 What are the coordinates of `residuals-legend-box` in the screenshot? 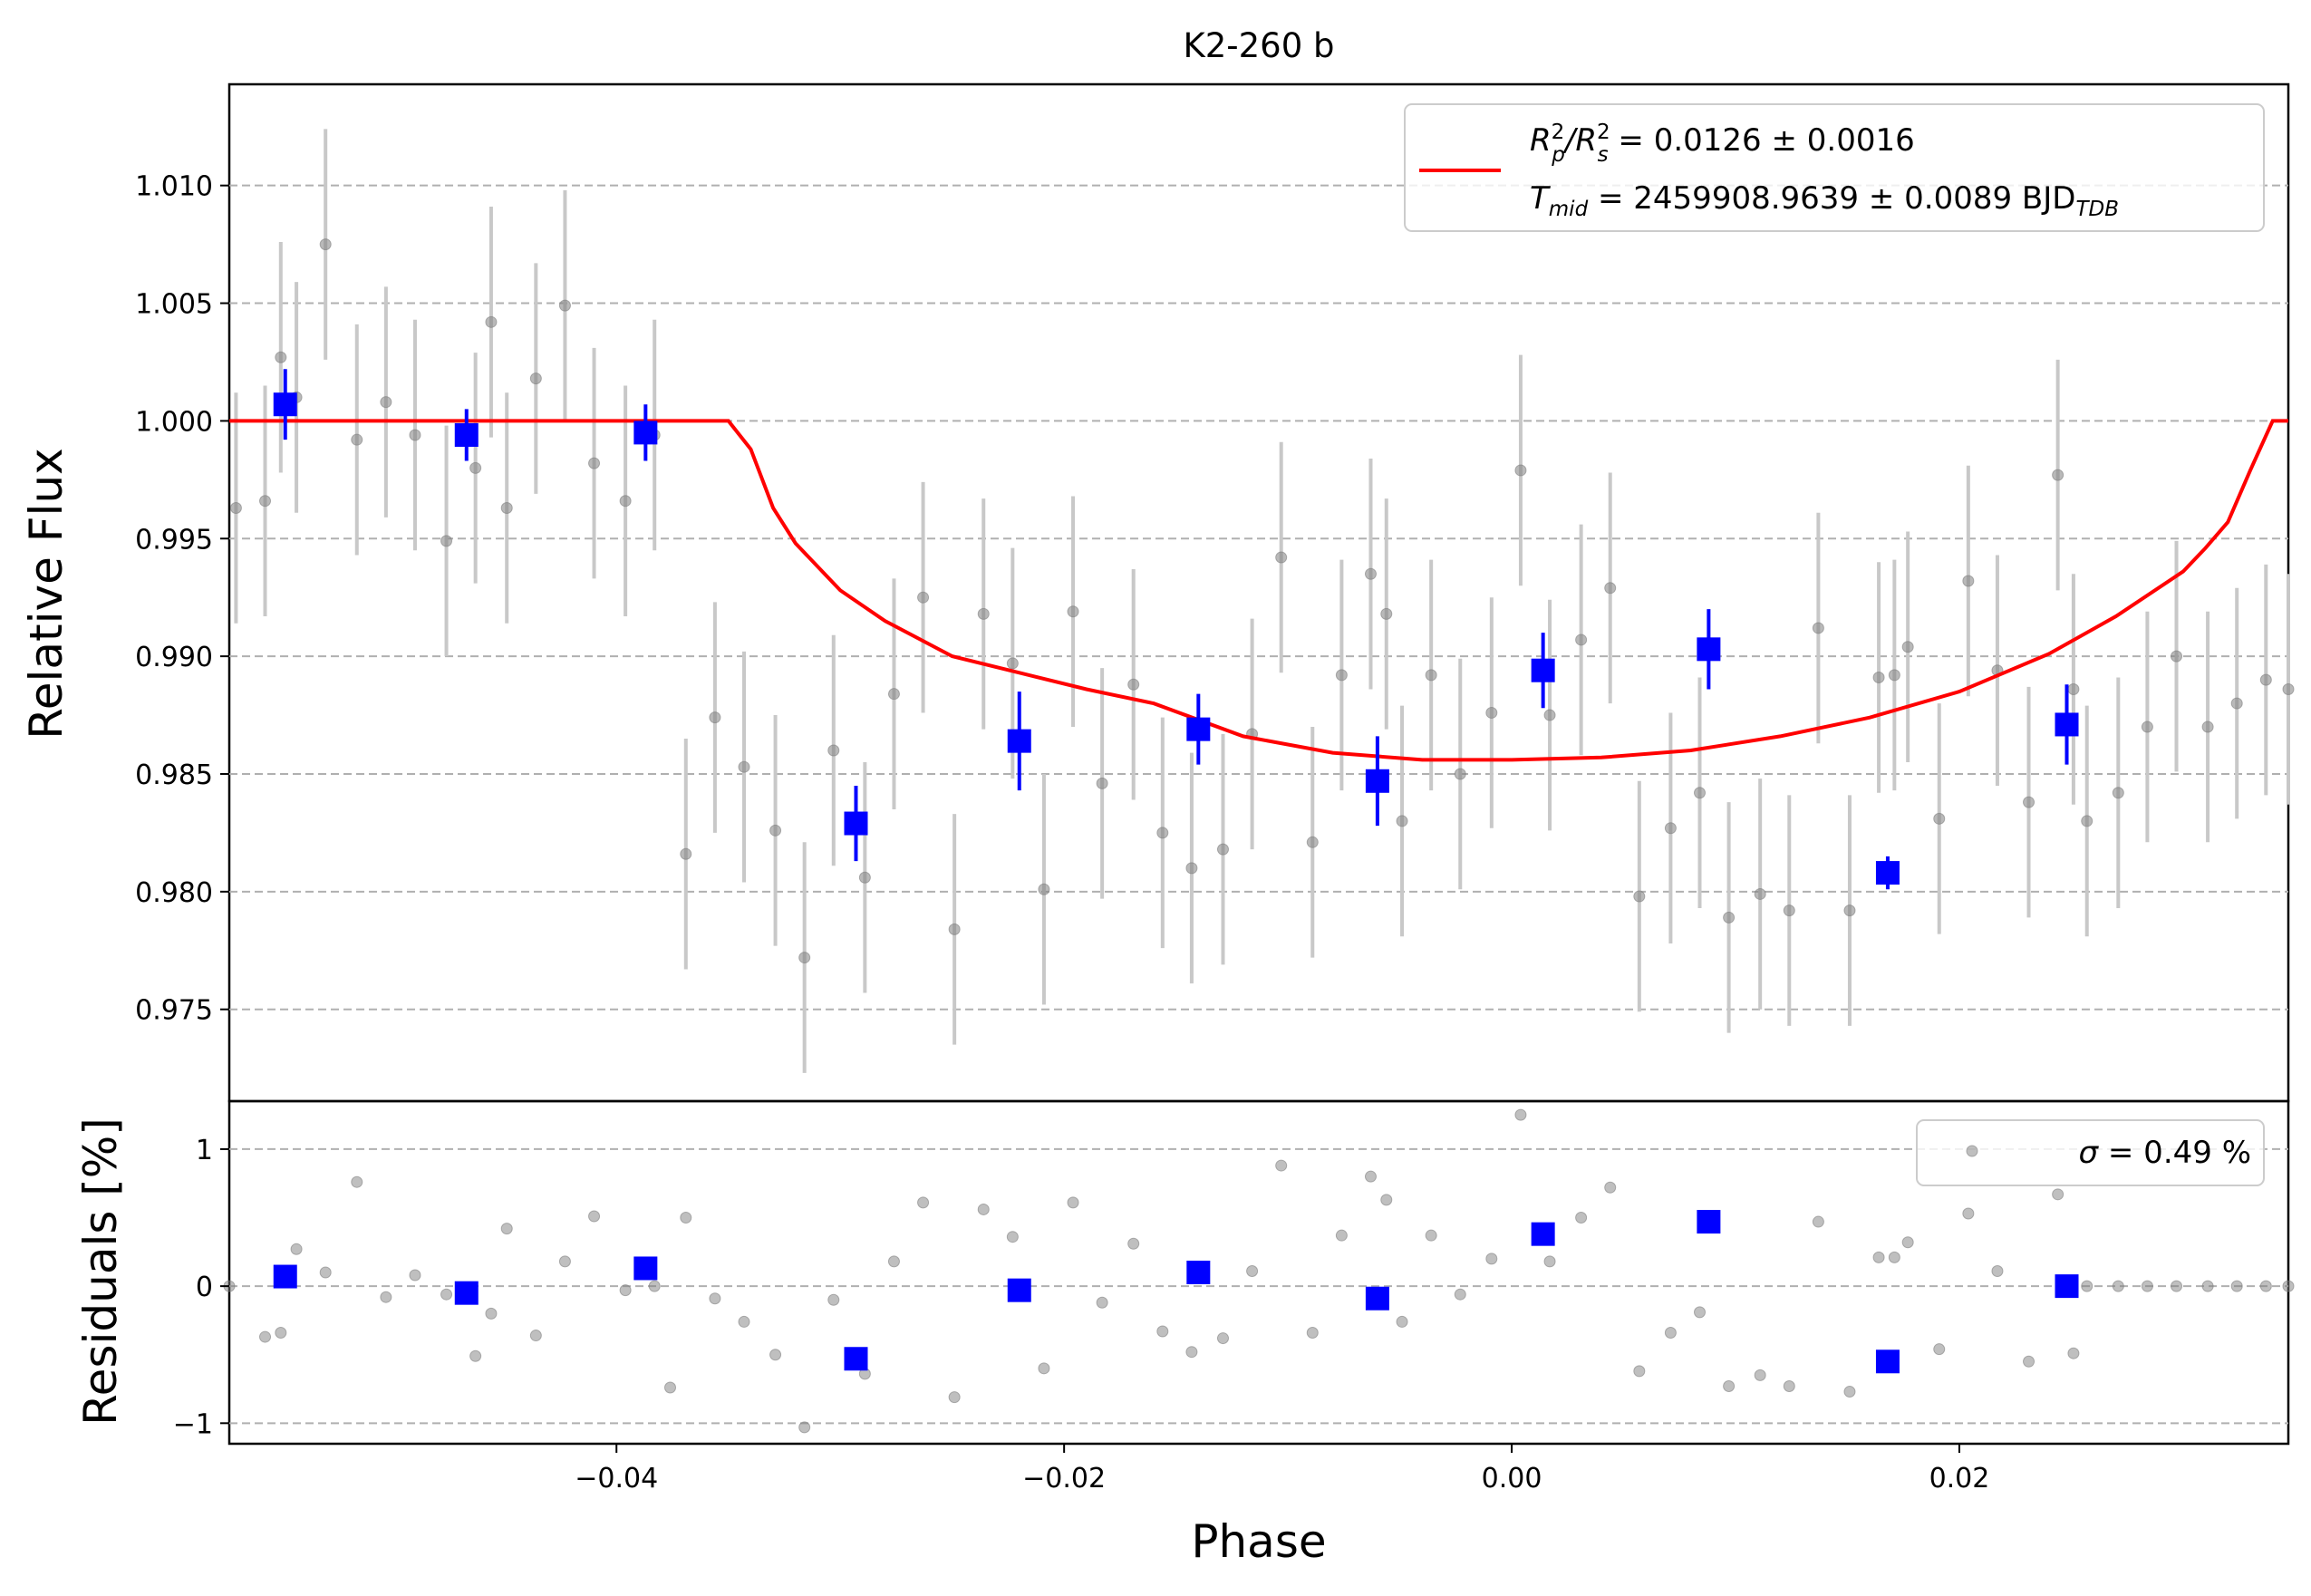 It's located at (2090, 1152).